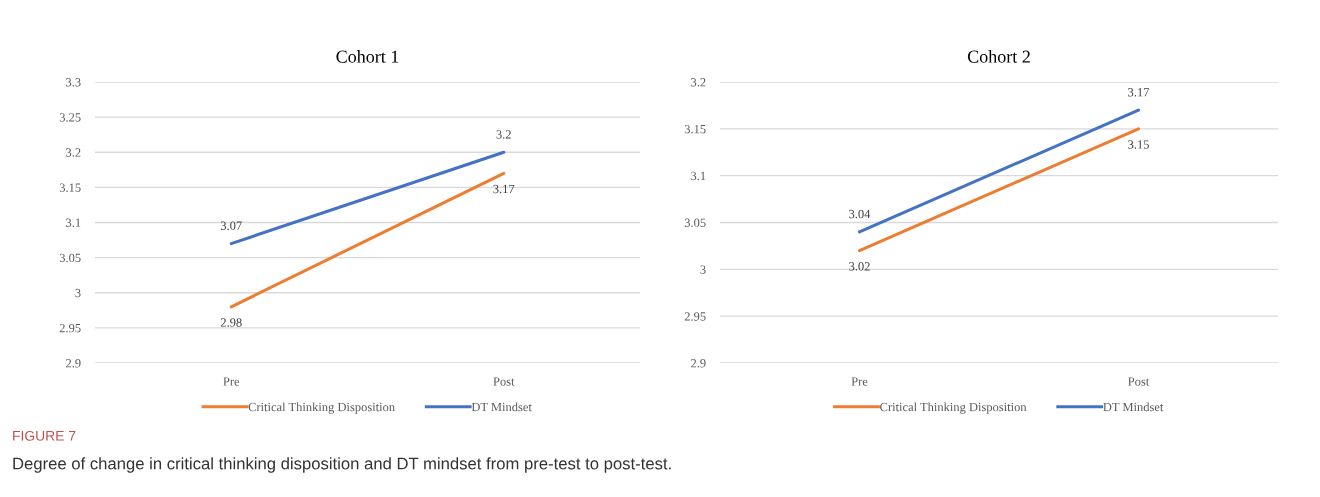 This screenshot has width=1320, height=497. Describe the element at coordinates (231, 322) in the screenshot. I see `data-label: 2.98` at that location.